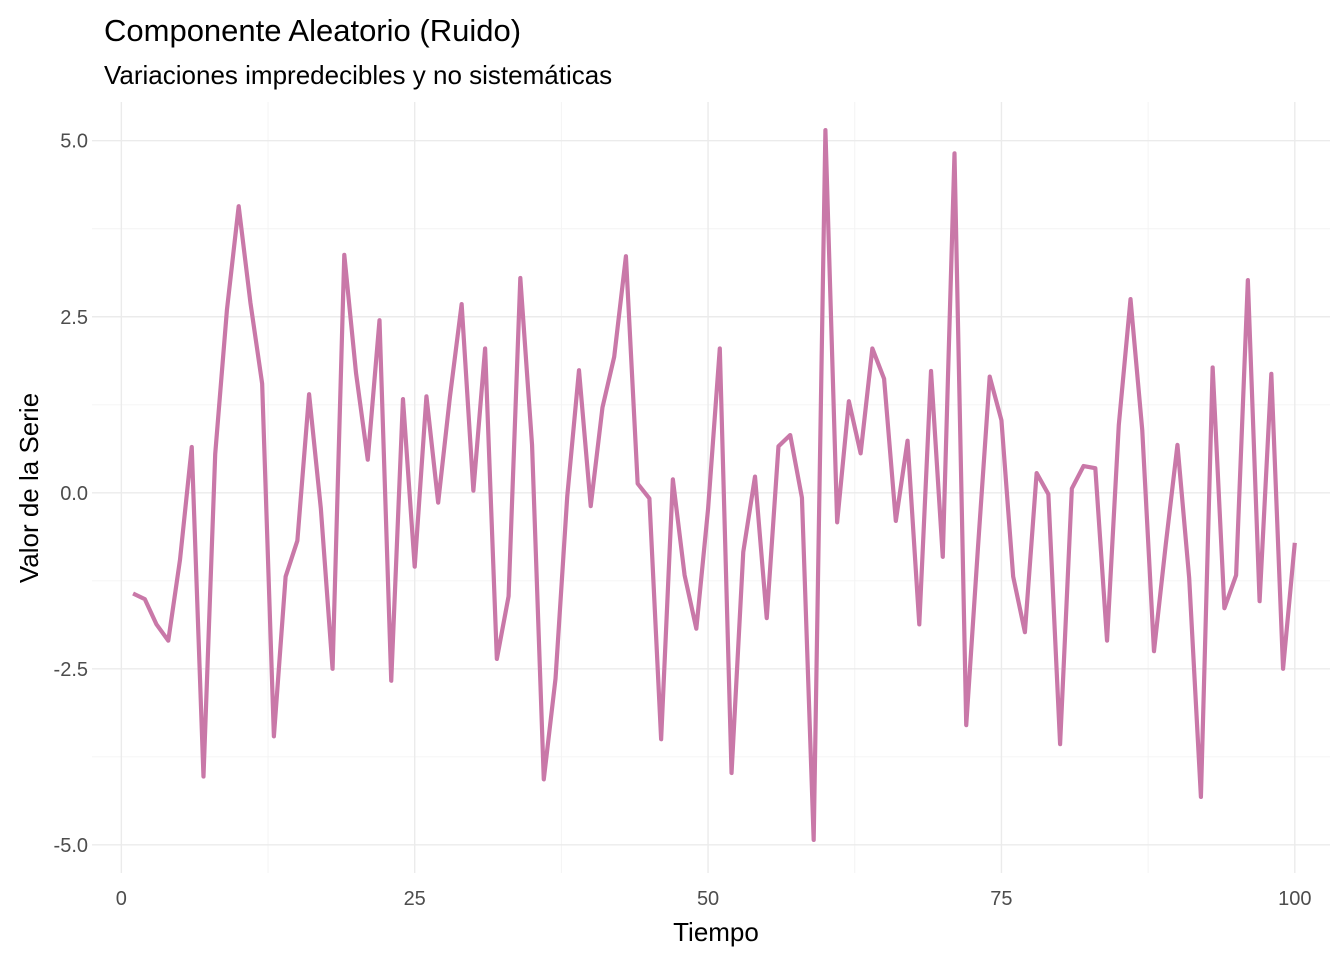  What do you see at coordinates (121, 899) in the screenshot?
I see `x-tick-label: 0` at bounding box center [121, 899].